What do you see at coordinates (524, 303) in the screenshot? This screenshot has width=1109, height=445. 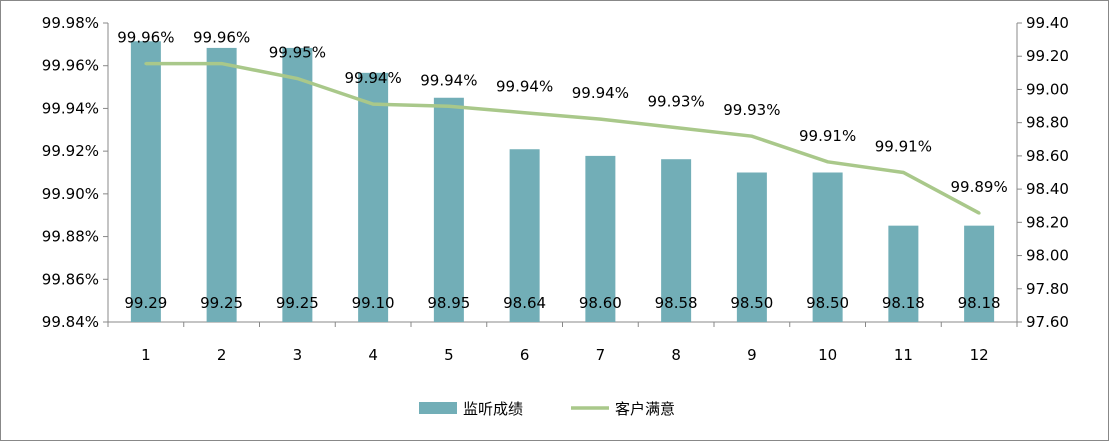 I see `bar-data-label: 98.64` at bounding box center [524, 303].